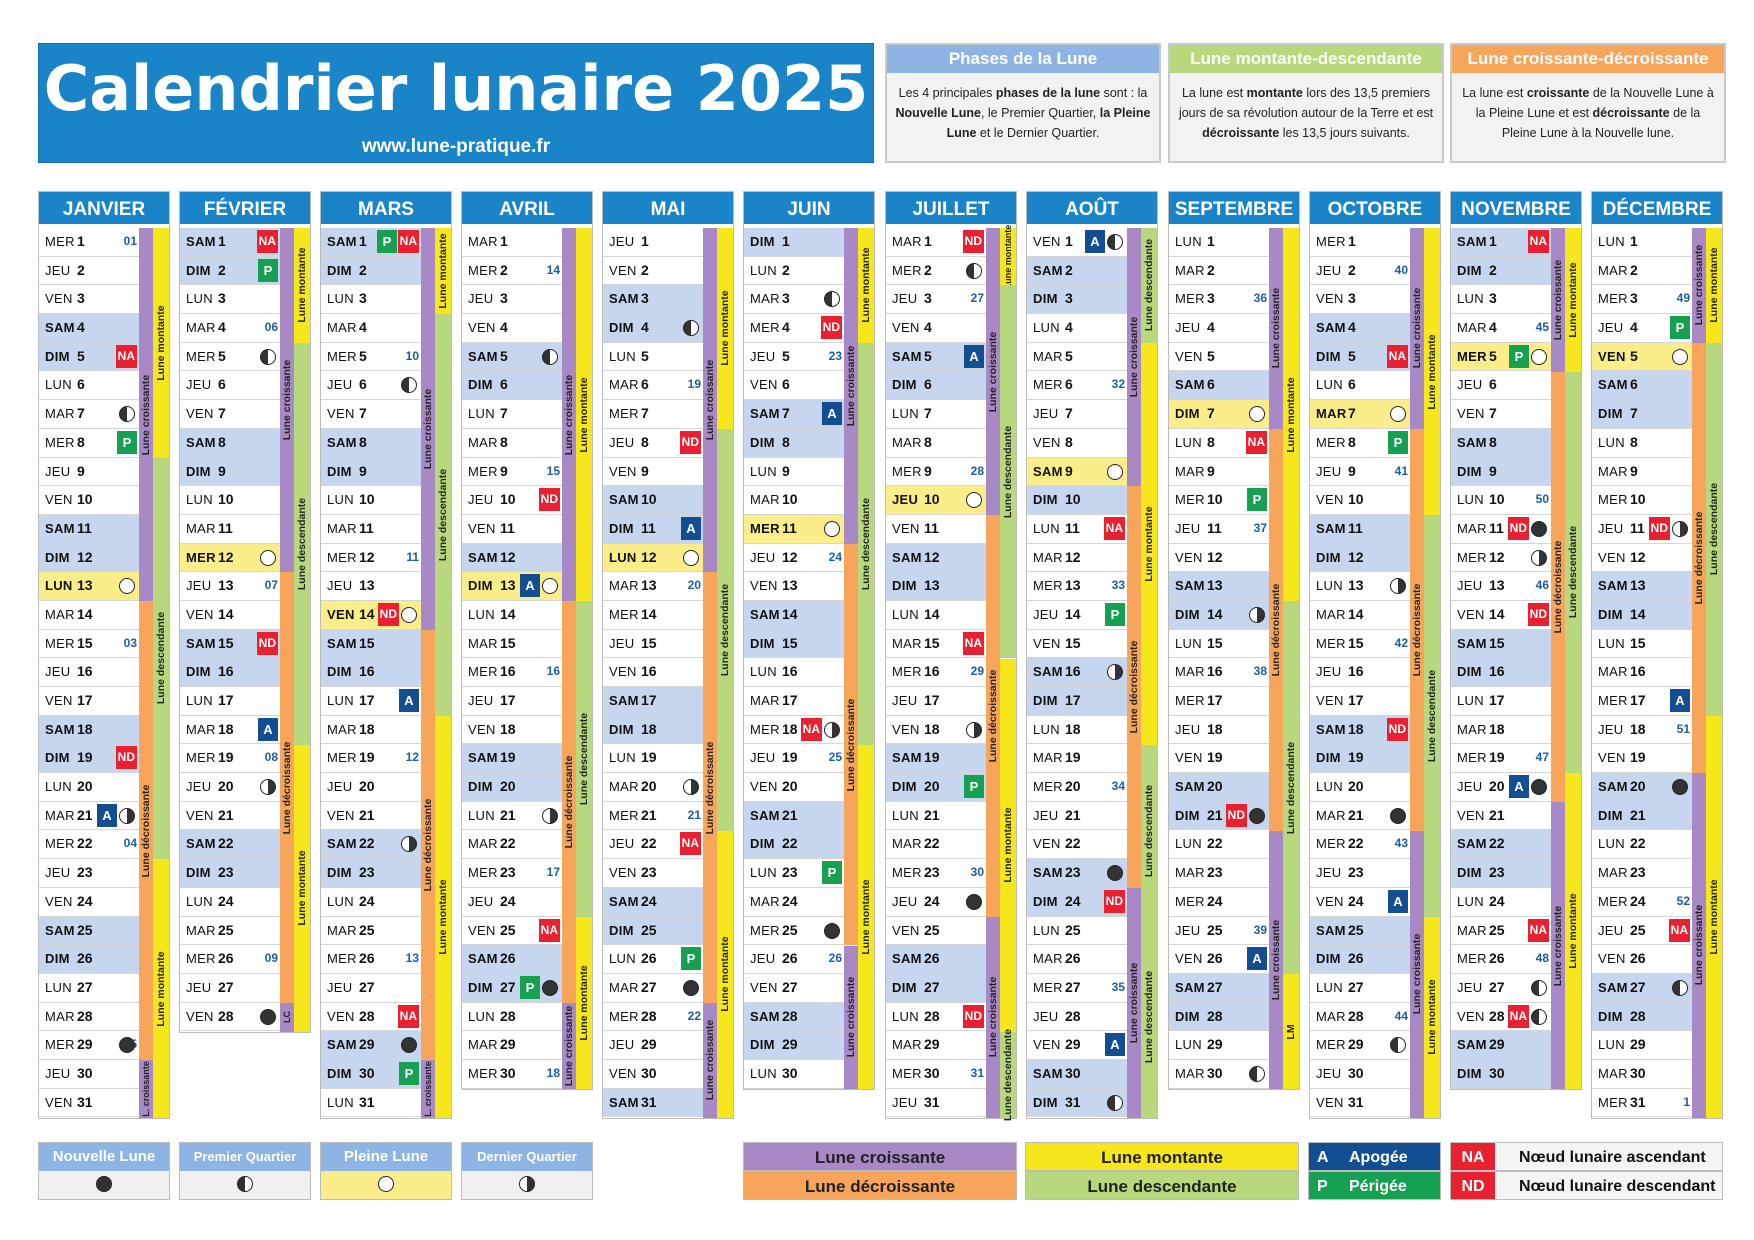  What do you see at coordinates (1501, 759) in the screenshot?
I see `day-row: MER 19 47` at bounding box center [1501, 759].